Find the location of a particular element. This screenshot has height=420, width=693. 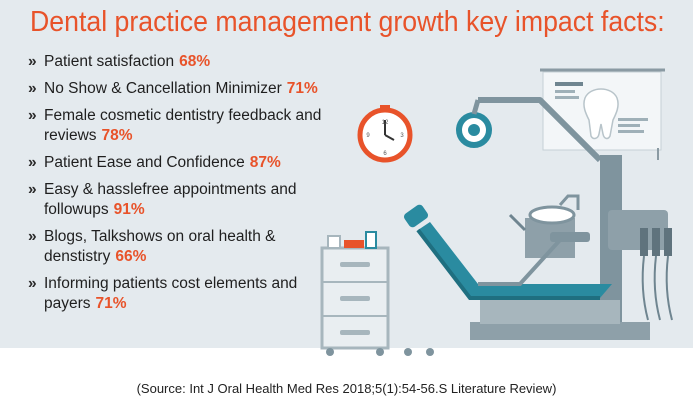

fact-item: » Patient Ease and Confidence 87% is located at coordinates (198, 163).